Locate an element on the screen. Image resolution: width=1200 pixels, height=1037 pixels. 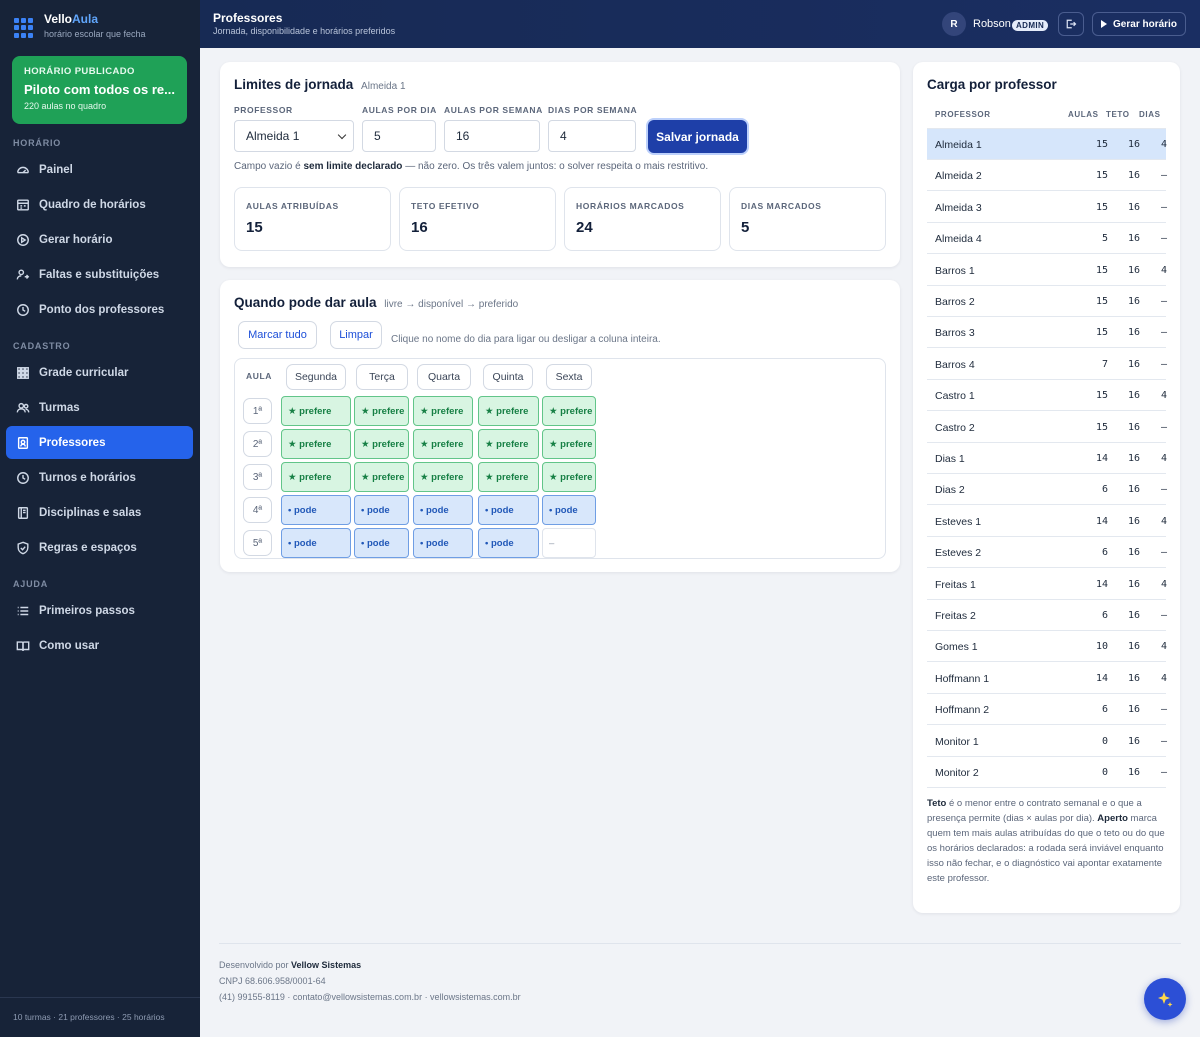
availability-cell: – is located at coordinates (569, 543).